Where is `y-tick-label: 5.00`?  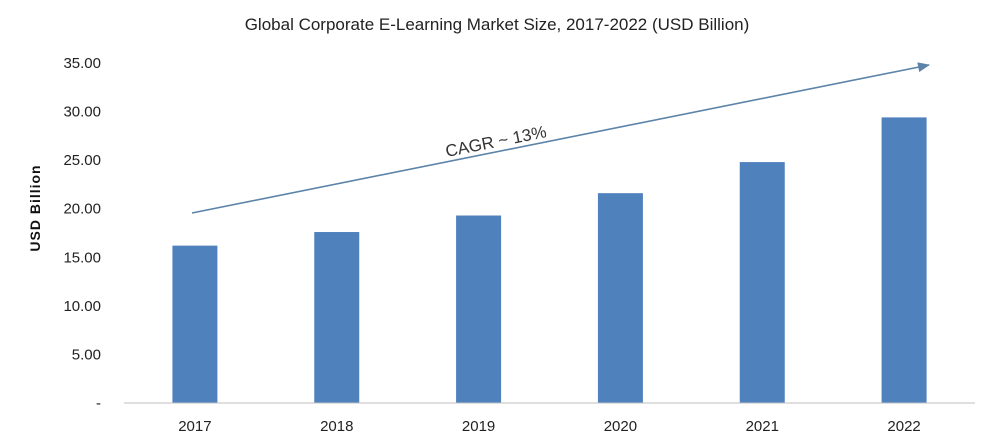 y-tick-label: 5.00 is located at coordinates (86, 354).